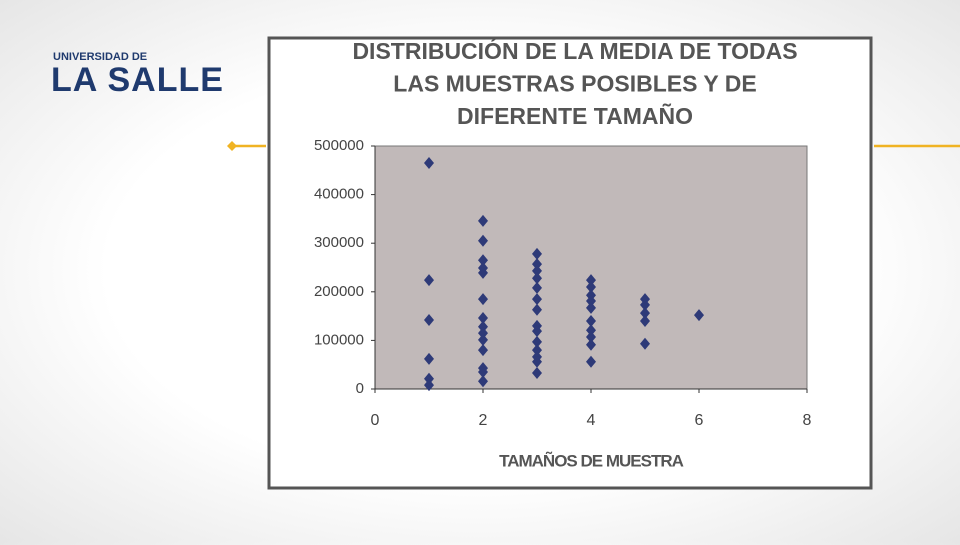 The height and width of the screenshot is (545, 960). What do you see at coordinates (807, 420) in the screenshot?
I see `x-tick-label: 8` at bounding box center [807, 420].